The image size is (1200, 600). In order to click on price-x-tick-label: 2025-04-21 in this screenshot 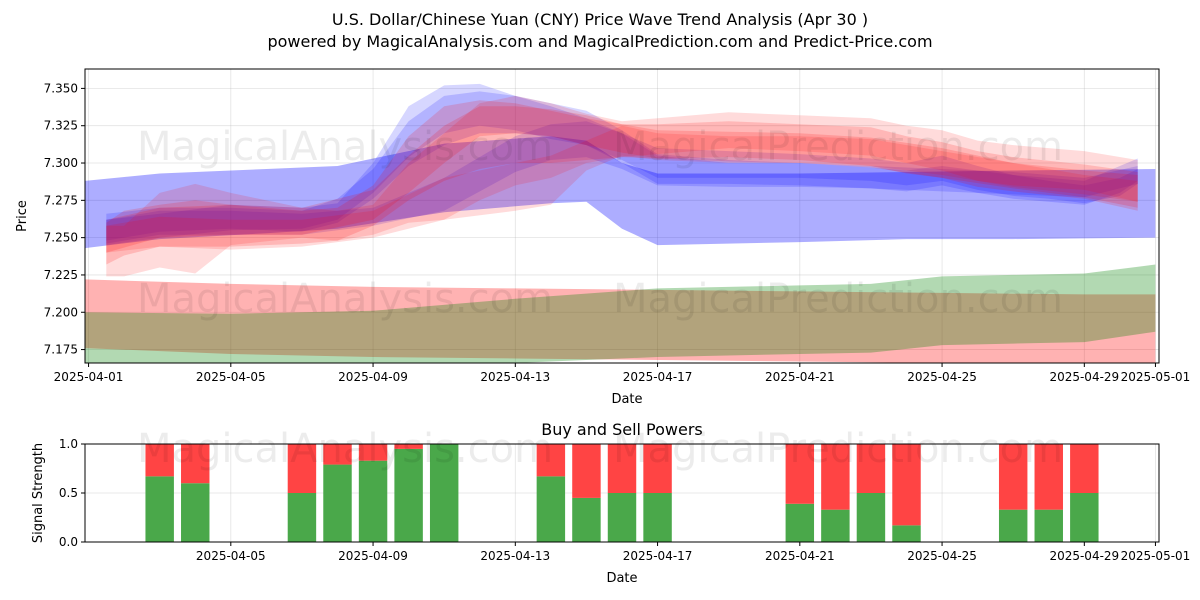, I will do `click(800, 377)`.